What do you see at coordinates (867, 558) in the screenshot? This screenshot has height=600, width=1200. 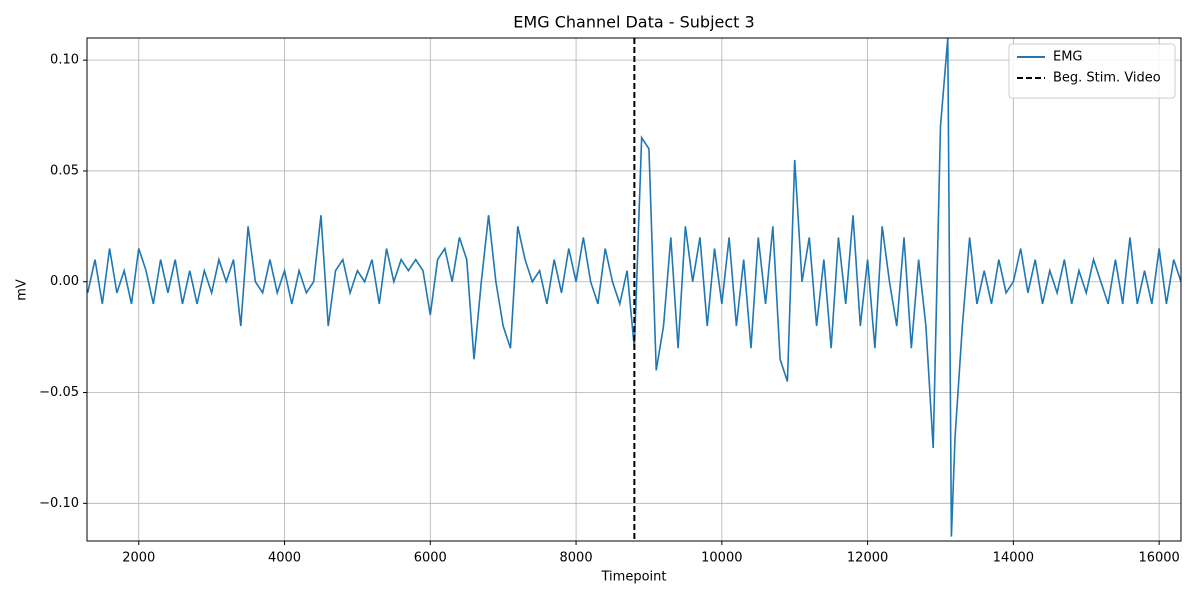 I see `x-tick-label: 12000` at bounding box center [867, 558].